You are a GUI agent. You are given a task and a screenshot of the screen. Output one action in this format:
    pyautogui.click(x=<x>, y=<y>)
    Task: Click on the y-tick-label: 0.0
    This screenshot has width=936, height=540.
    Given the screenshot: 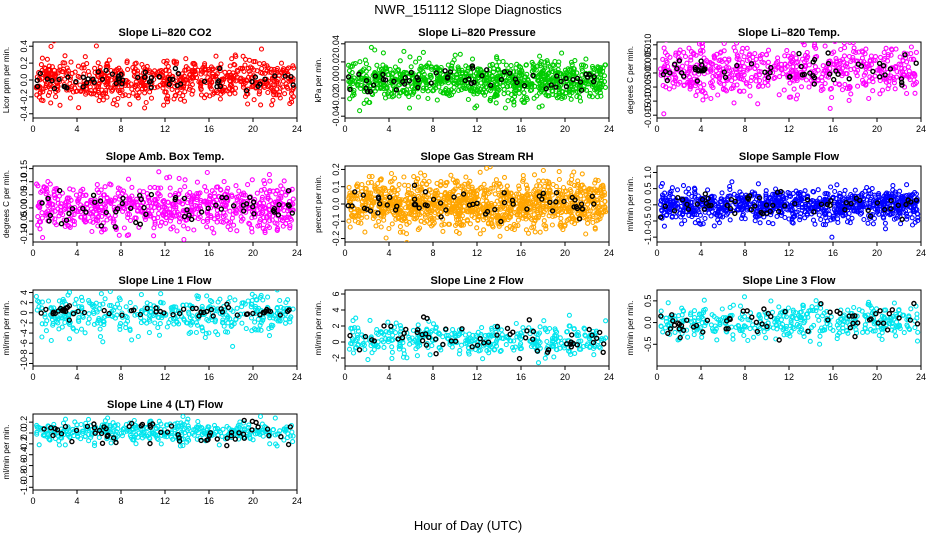 What is the action you would take?
    pyautogui.click(x=336, y=204)
    